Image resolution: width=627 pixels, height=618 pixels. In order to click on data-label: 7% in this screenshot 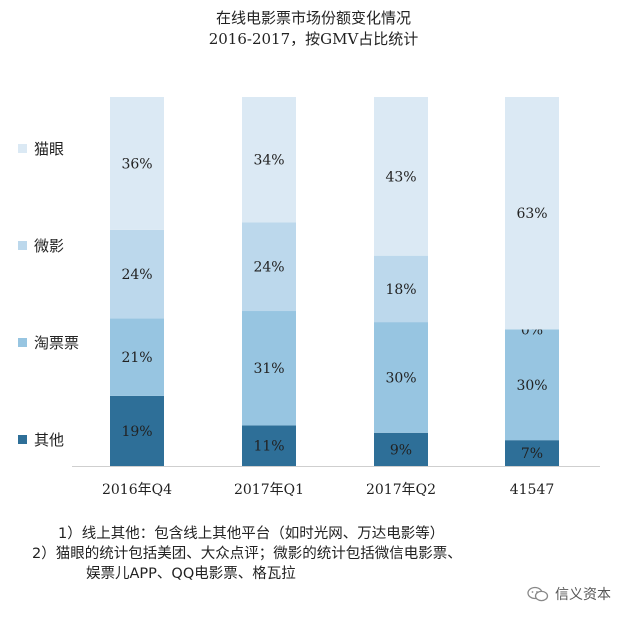, I will do `click(532, 454)`.